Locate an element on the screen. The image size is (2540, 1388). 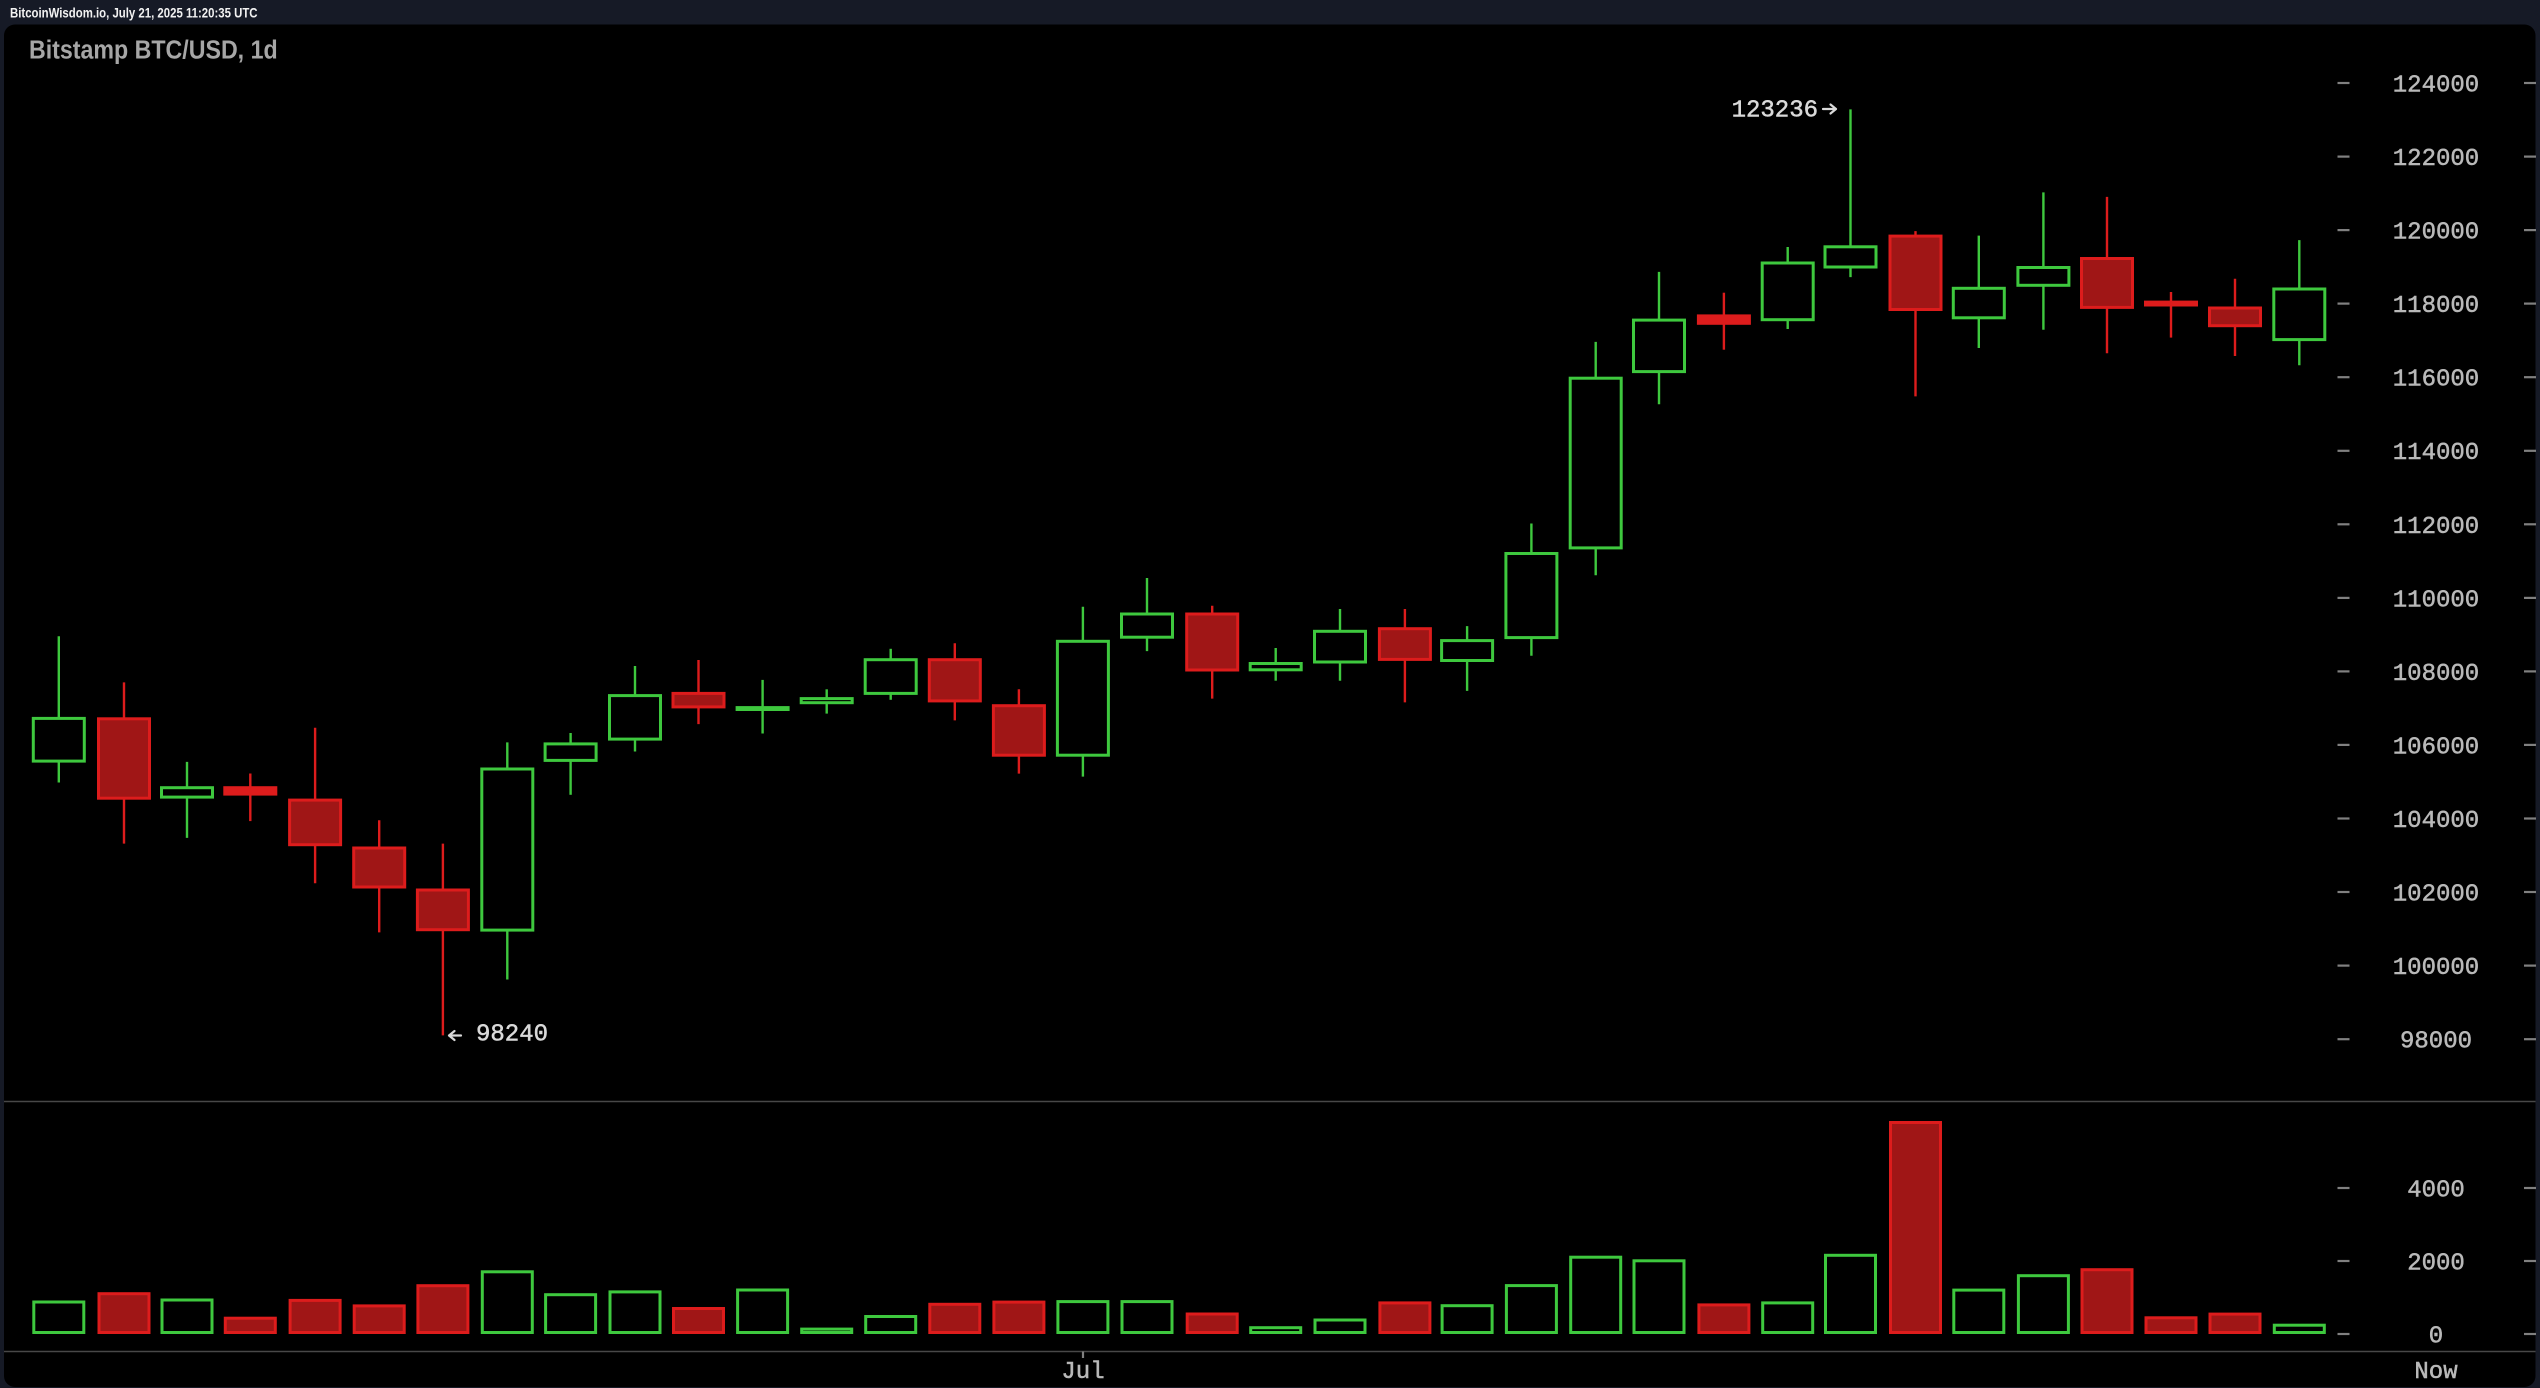
svg-text: 4000 is located at coordinates (2436, 1191).